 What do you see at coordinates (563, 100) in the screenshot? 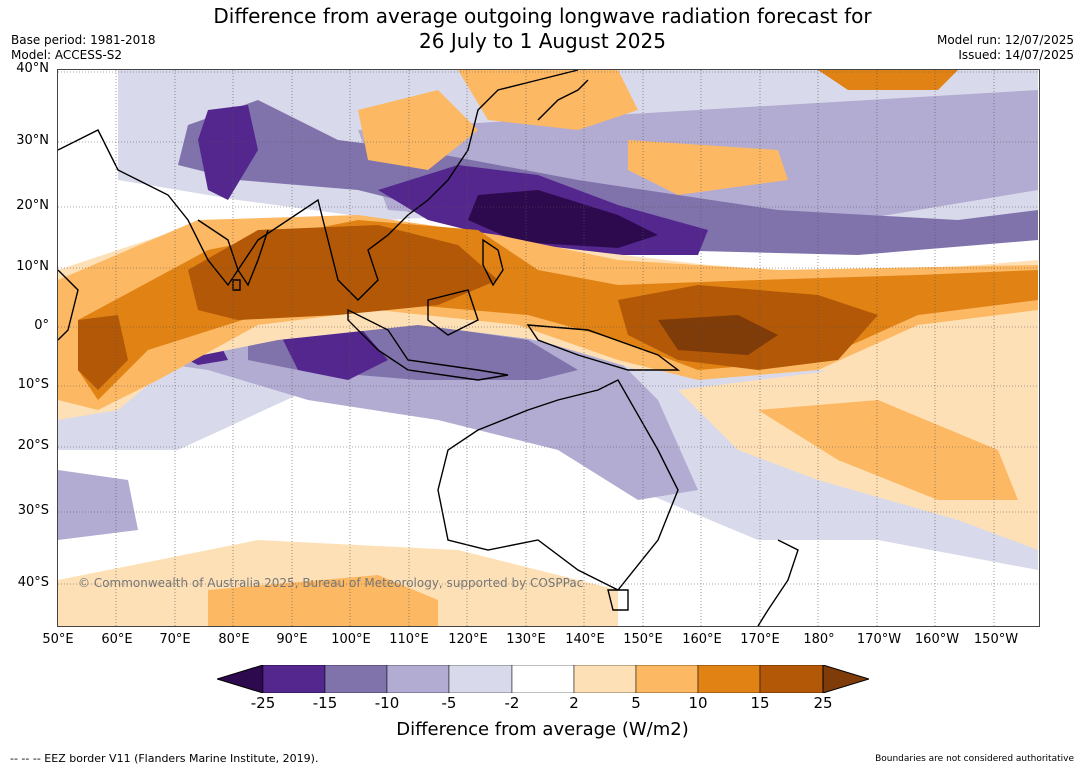
I see `coastline-japan` at bounding box center [563, 100].